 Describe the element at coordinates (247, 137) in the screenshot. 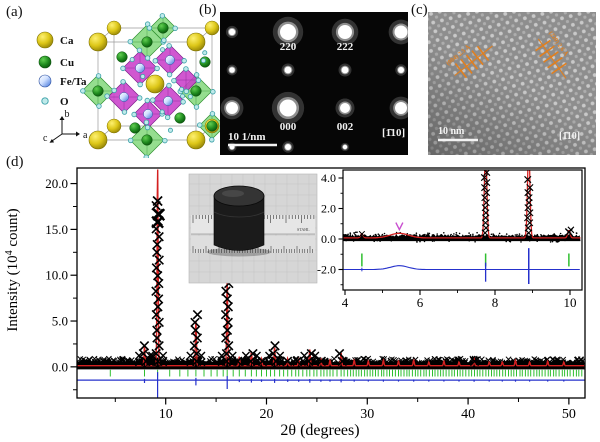

I see `scale-bar-label: 10 1/nm` at that location.